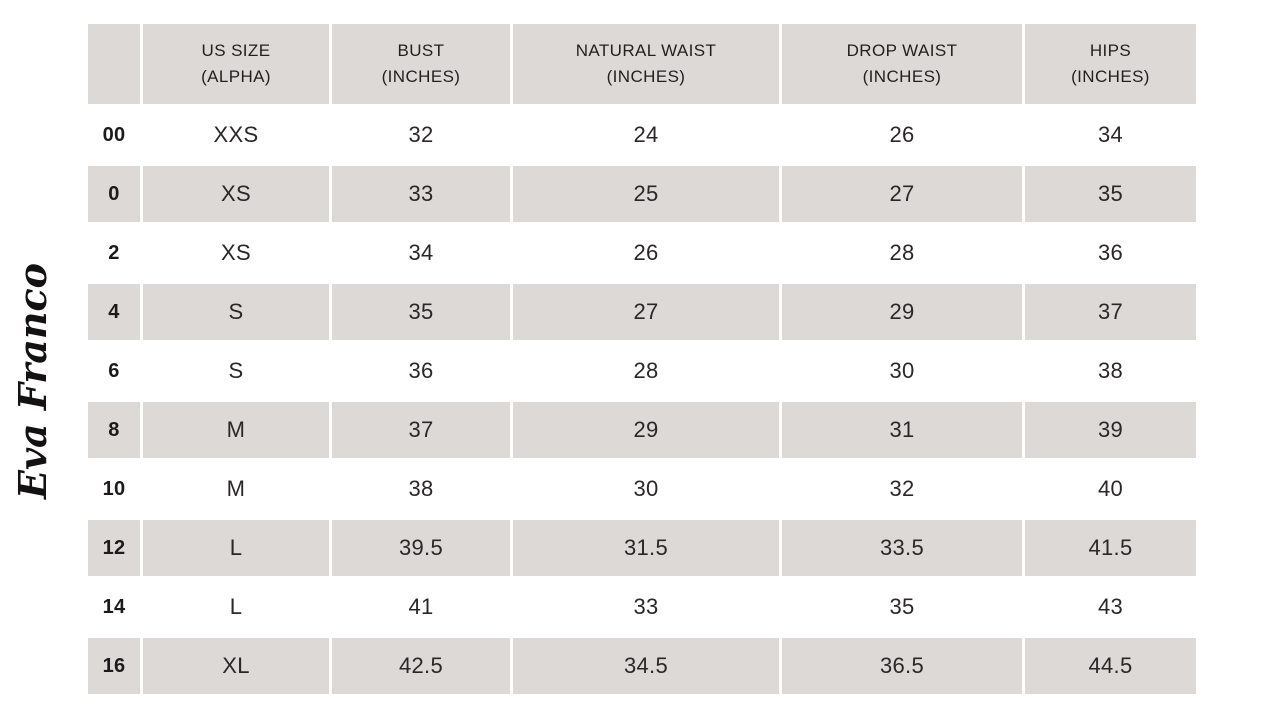 The image size is (1280, 720). What do you see at coordinates (902, 666) in the screenshot?
I see `drop-waist-cell: 36.5` at bounding box center [902, 666].